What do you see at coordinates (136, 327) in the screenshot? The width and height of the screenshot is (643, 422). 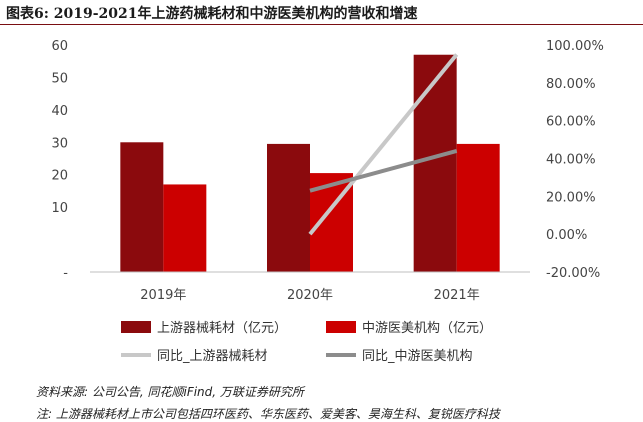 I see `legend-upstream-bar-swatch` at bounding box center [136, 327].